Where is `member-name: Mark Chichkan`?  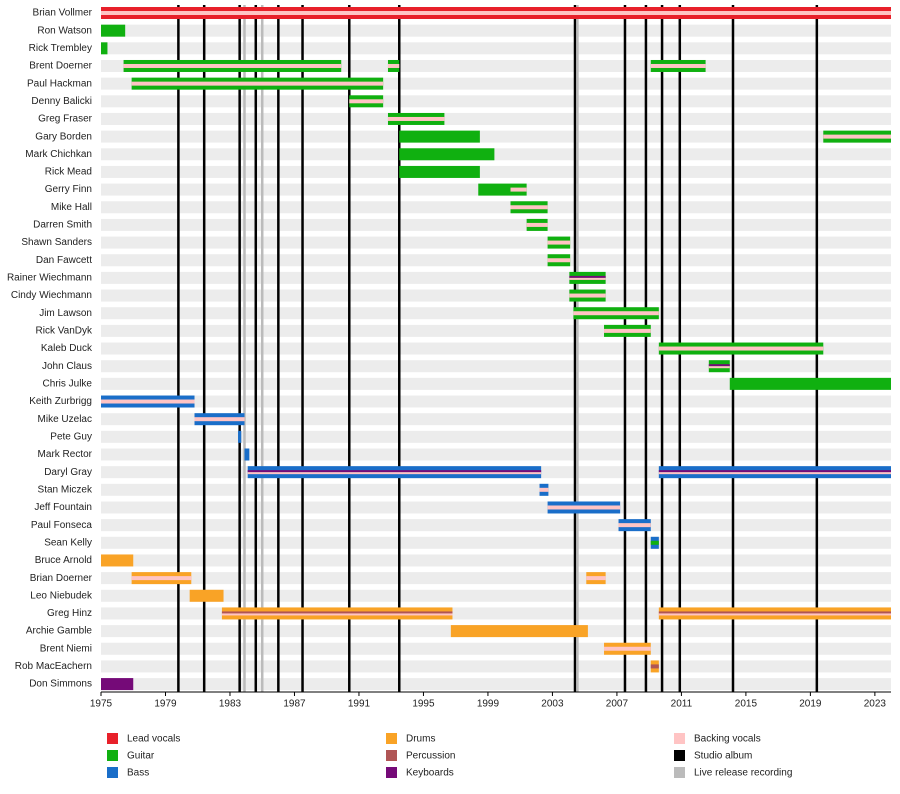
member-name: Mark Chichkan is located at coordinates (58, 154).